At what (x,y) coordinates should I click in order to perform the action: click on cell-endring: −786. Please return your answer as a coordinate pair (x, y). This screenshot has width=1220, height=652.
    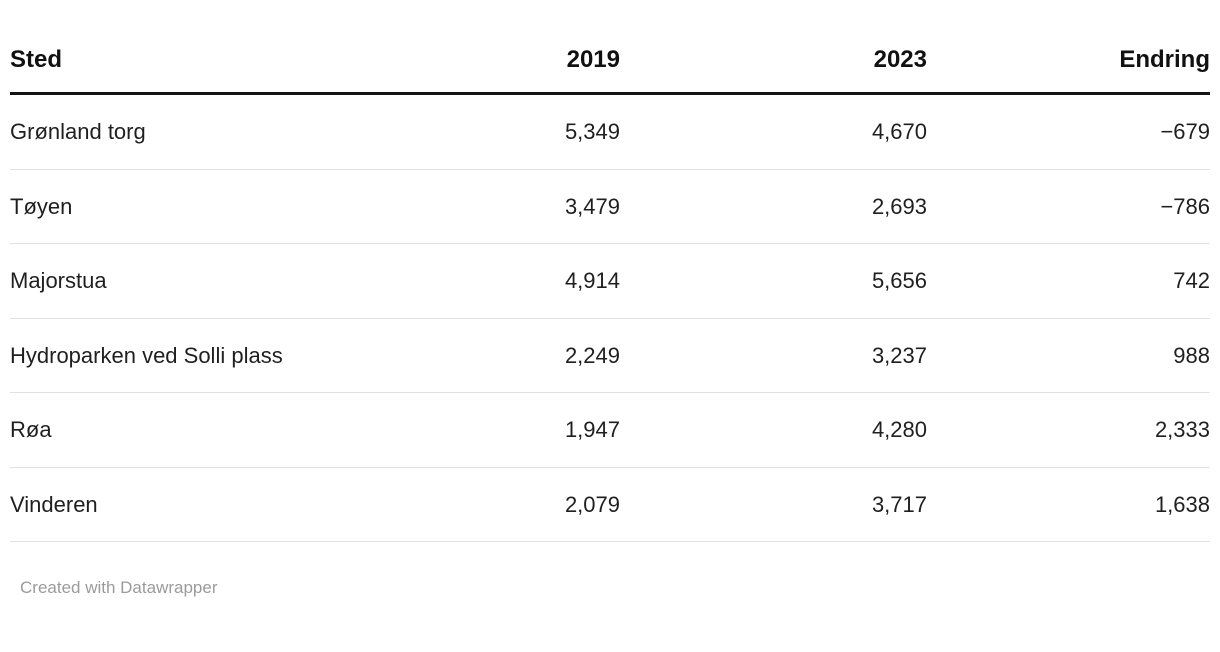
    Looking at the image, I should click on (1068, 206).